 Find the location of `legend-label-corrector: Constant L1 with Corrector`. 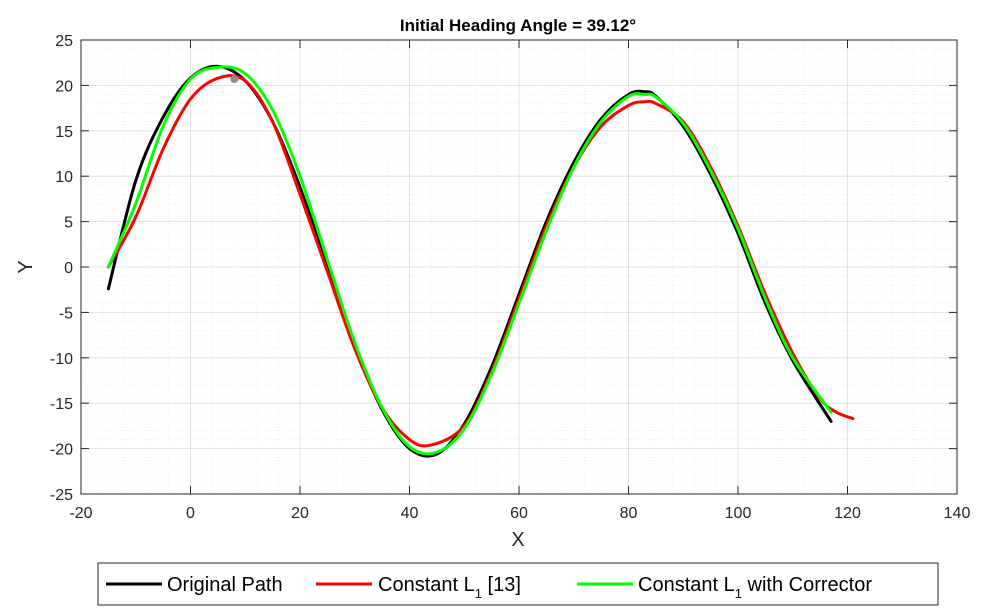

legend-label-corrector: Constant L1 with Corrector is located at coordinates (755, 587).